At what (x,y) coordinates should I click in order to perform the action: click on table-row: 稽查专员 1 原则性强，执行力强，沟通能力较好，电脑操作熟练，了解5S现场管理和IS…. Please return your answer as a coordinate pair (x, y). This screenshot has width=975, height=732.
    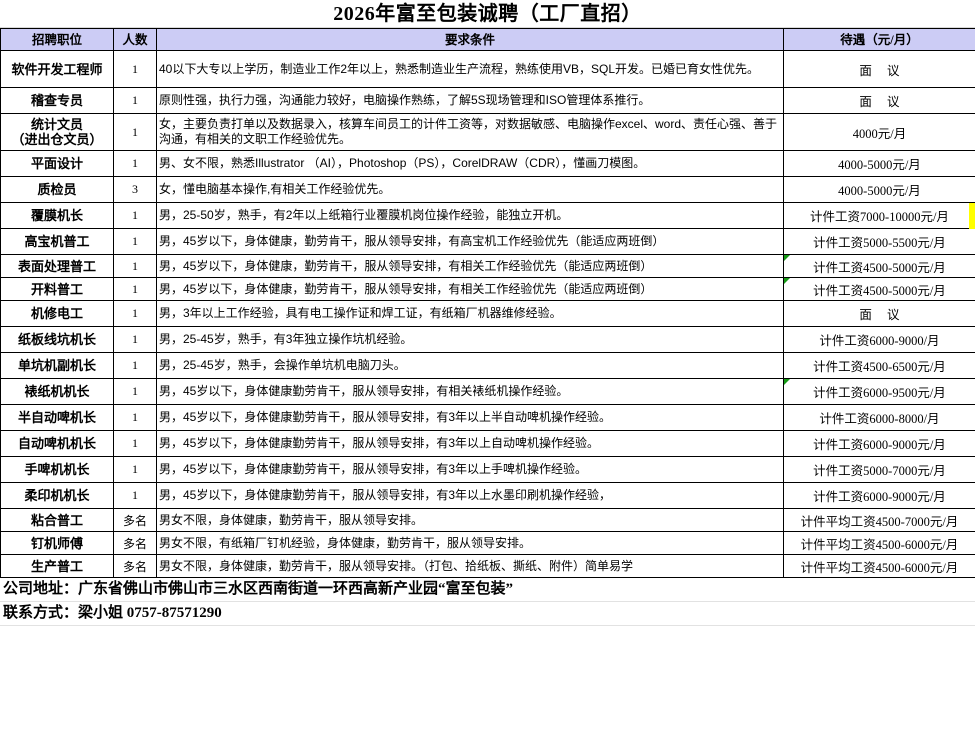
    Looking at the image, I should click on (487, 100).